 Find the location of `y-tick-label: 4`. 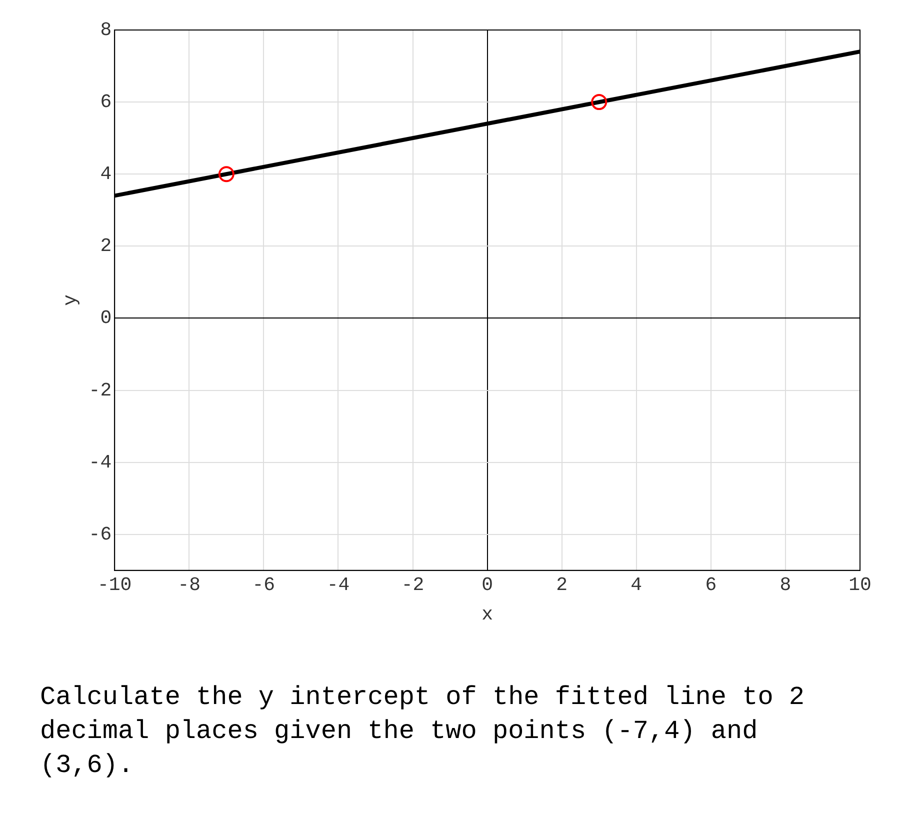

y-tick-label: 4 is located at coordinates (106, 174).